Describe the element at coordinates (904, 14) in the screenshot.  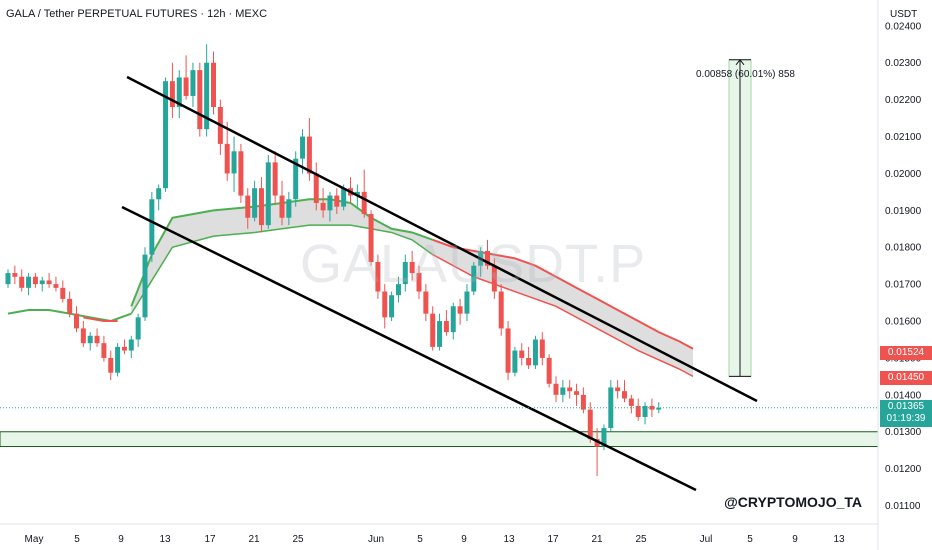
I see `currency-label: USDT` at that location.